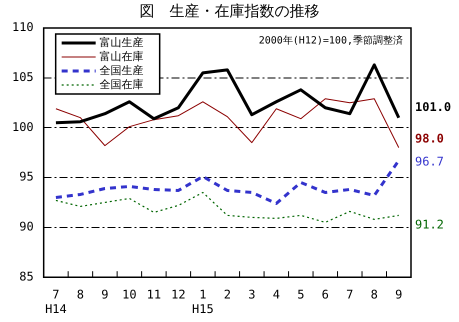 Image resolution: width=459 pixels, height=322 pixels. I want to click on x-tick-label: 1 H15, so click(203, 302).